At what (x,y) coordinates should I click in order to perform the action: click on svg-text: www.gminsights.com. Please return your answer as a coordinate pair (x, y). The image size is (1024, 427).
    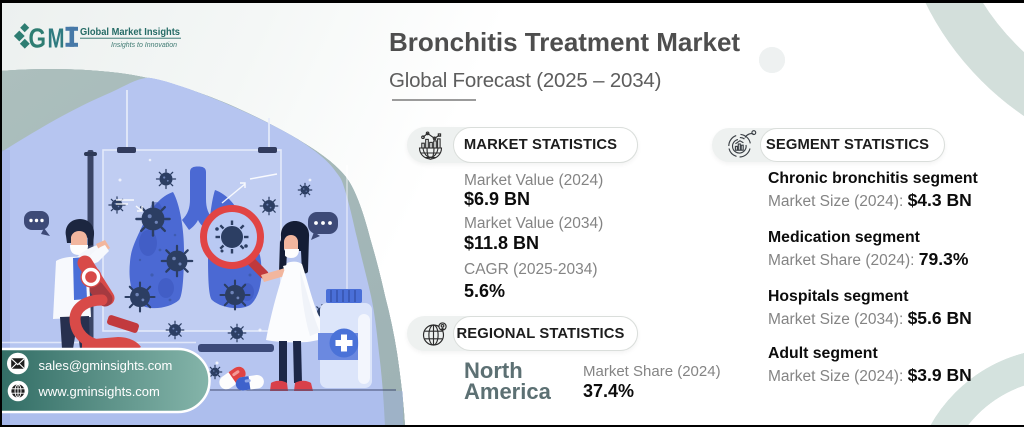
    Looking at the image, I should click on (99, 391).